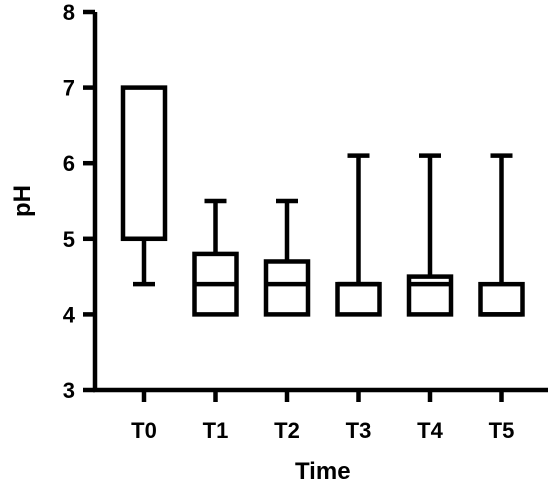 This screenshot has width=551, height=486. What do you see at coordinates (501, 235) in the screenshot?
I see `box-t5` at bounding box center [501, 235].